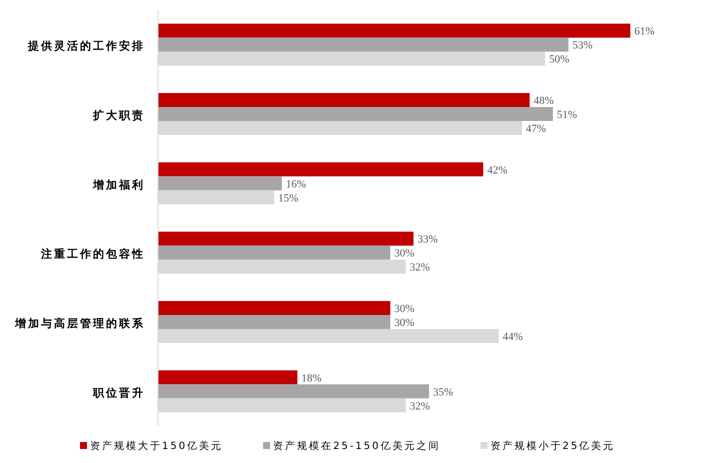 The image size is (711, 463). What do you see at coordinates (553, 446) in the screenshot?
I see `legend-label: 资产规模小于25亿美元` at bounding box center [553, 446].